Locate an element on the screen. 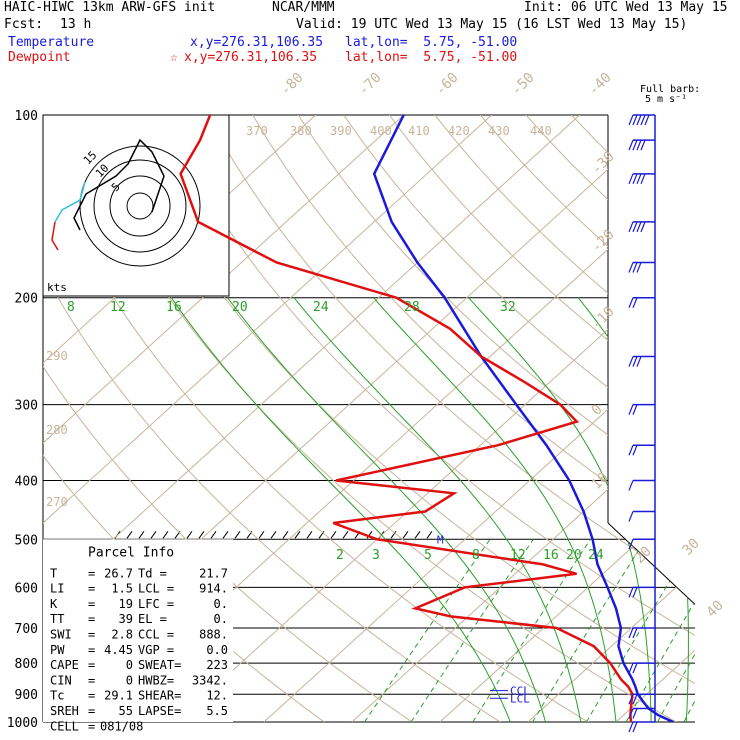  isotherm-label: -20 is located at coordinates (603, 241).